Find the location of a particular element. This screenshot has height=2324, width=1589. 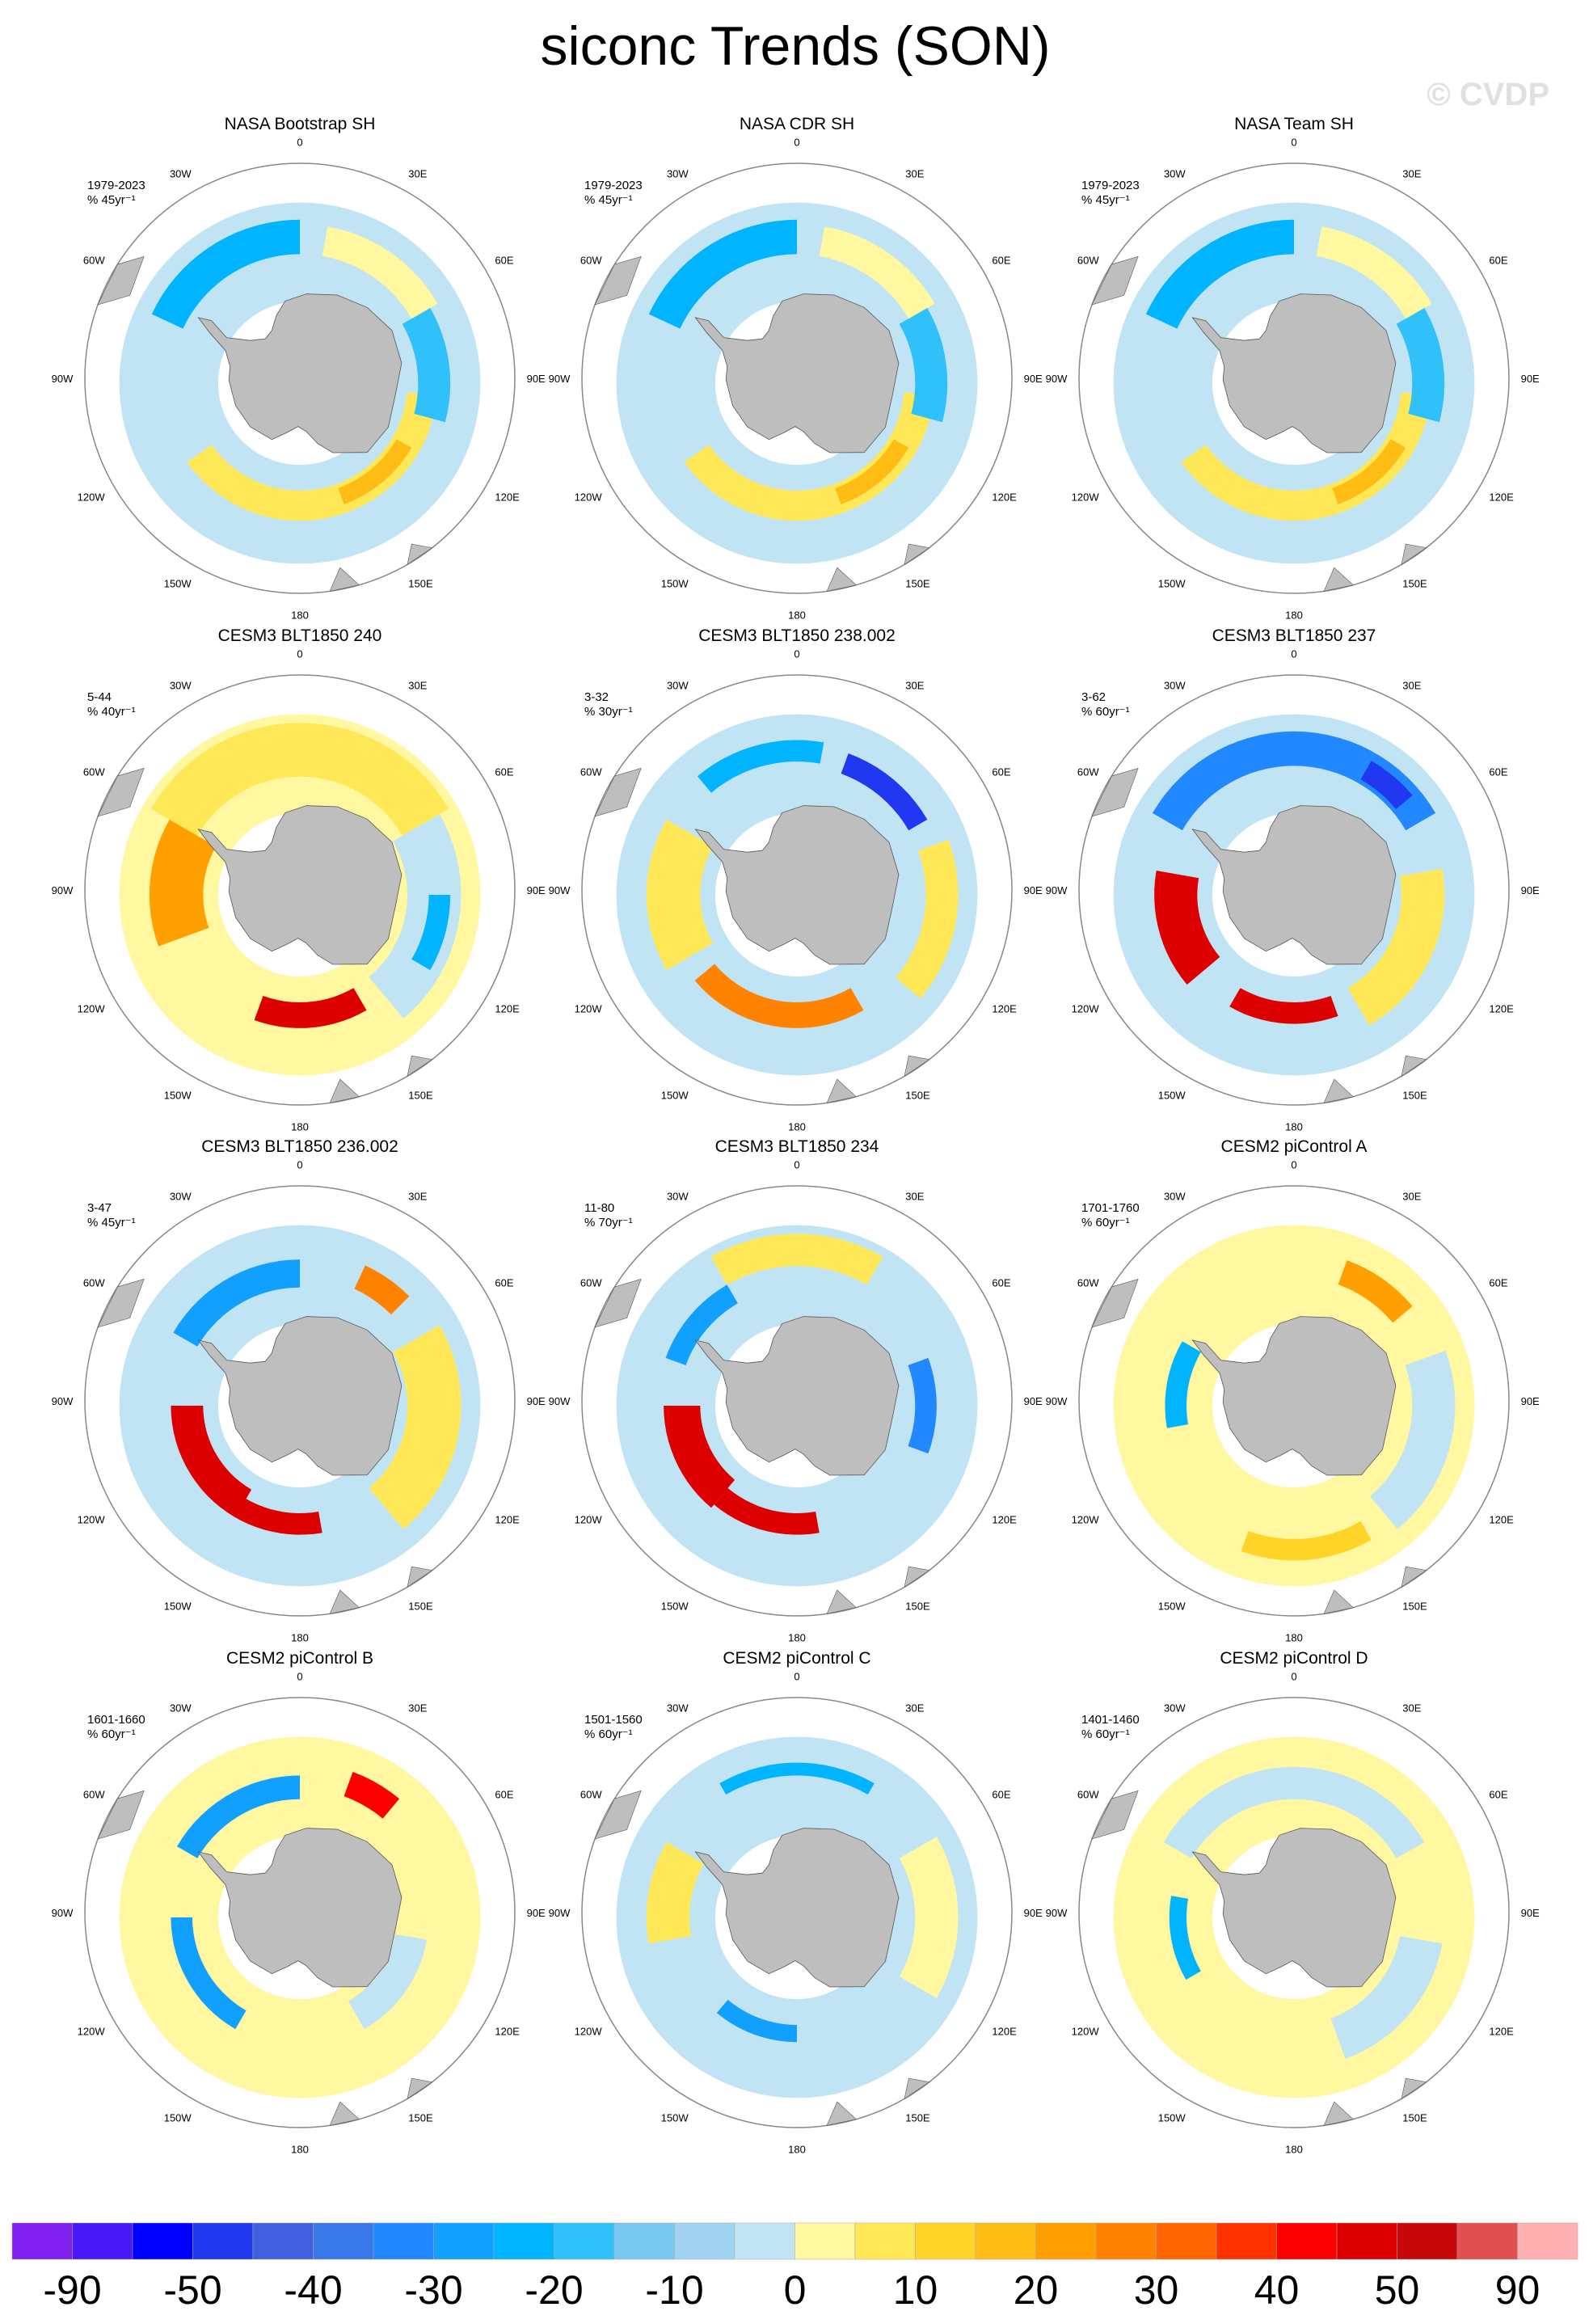

panel-title: CESM3 BLT1850 234 is located at coordinates (797, 1147).